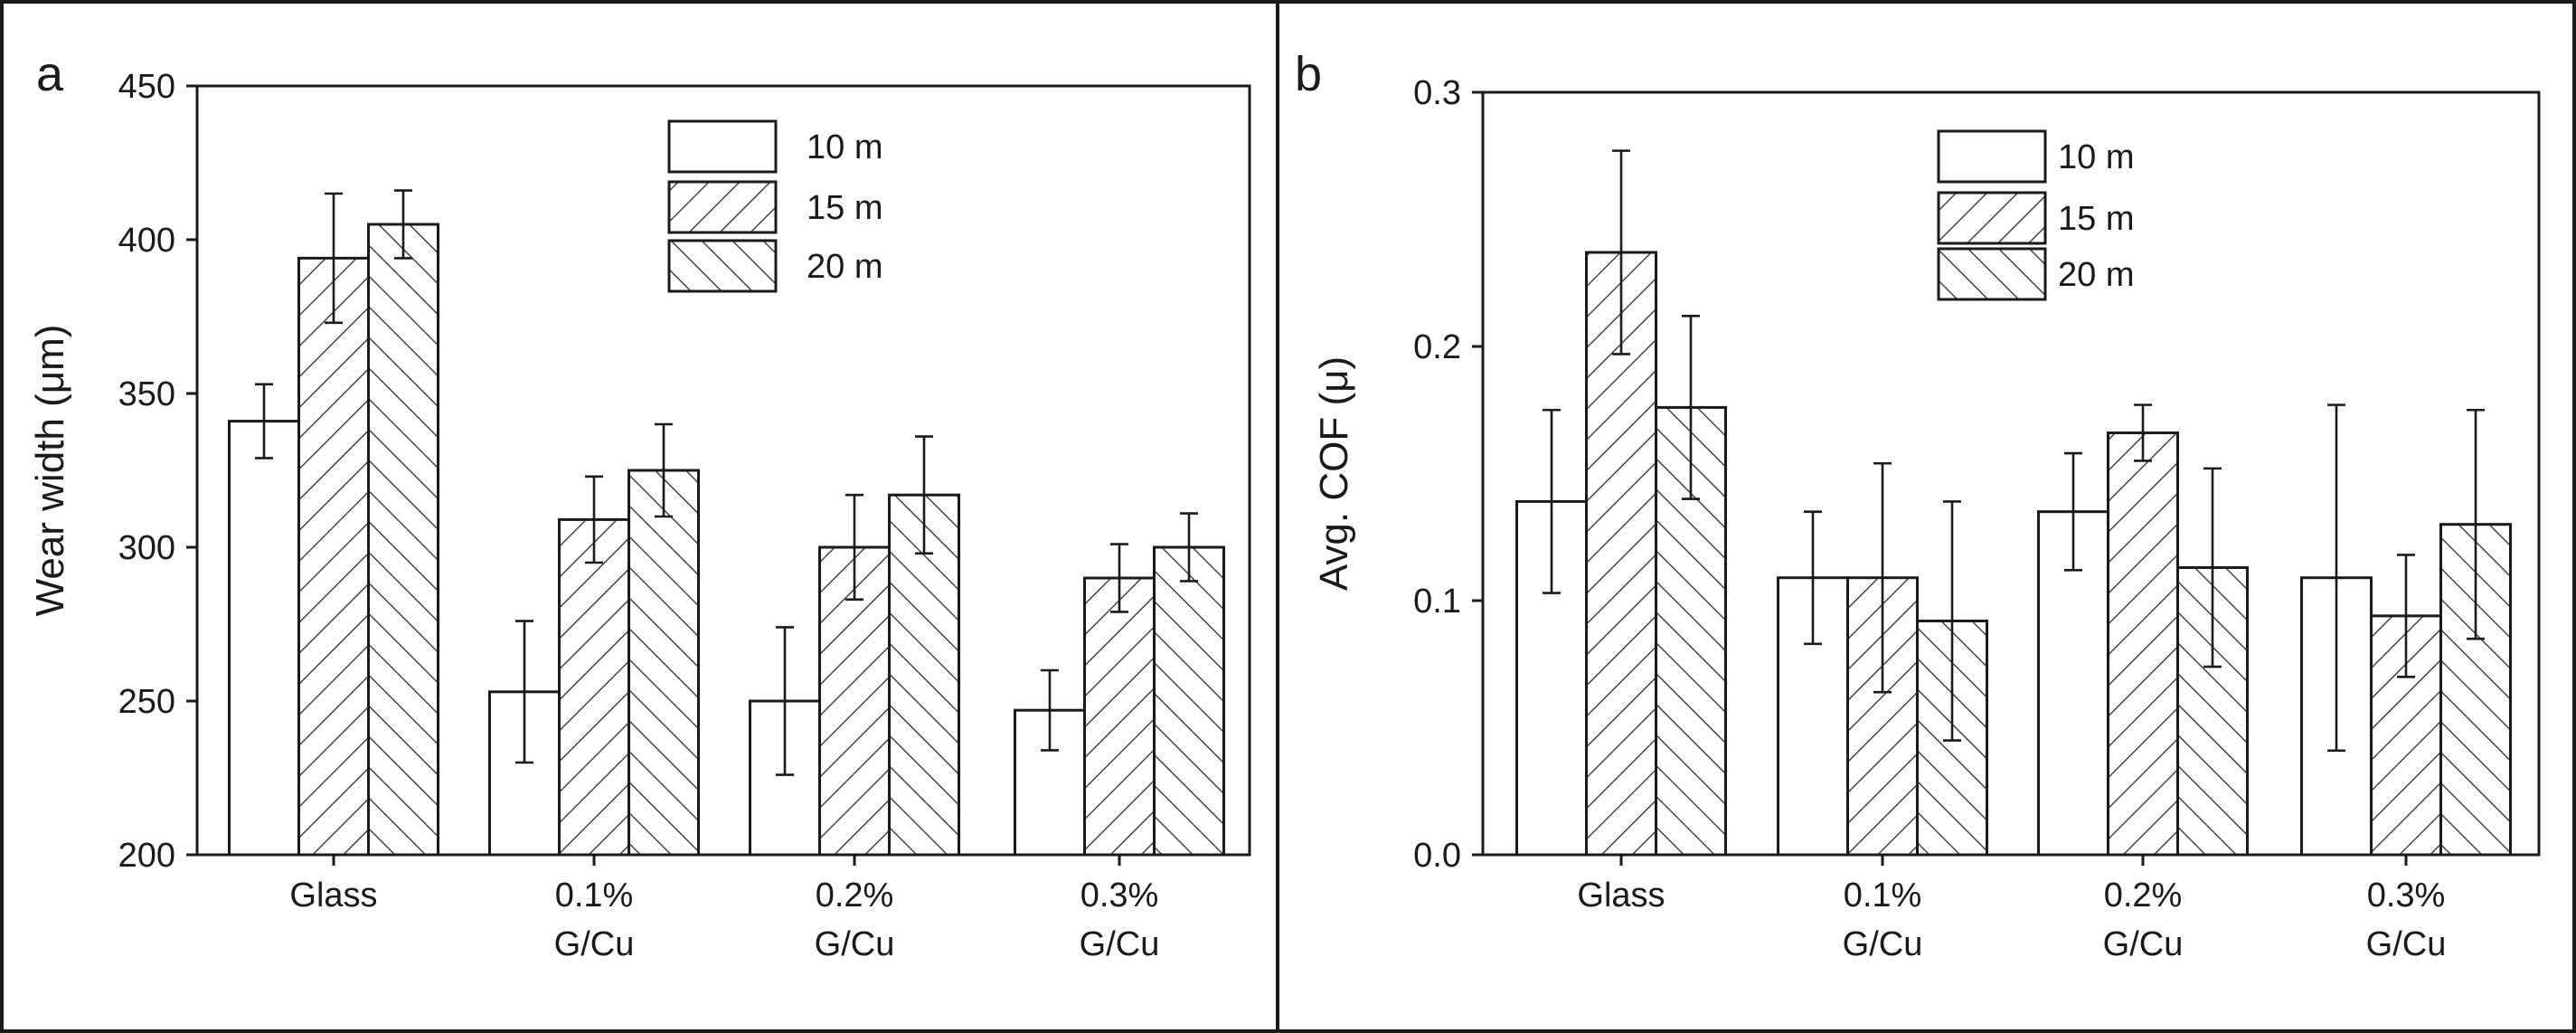  What do you see at coordinates (146, 856) in the screenshot?
I see `y-tick-label: 200` at bounding box center [146, 856].